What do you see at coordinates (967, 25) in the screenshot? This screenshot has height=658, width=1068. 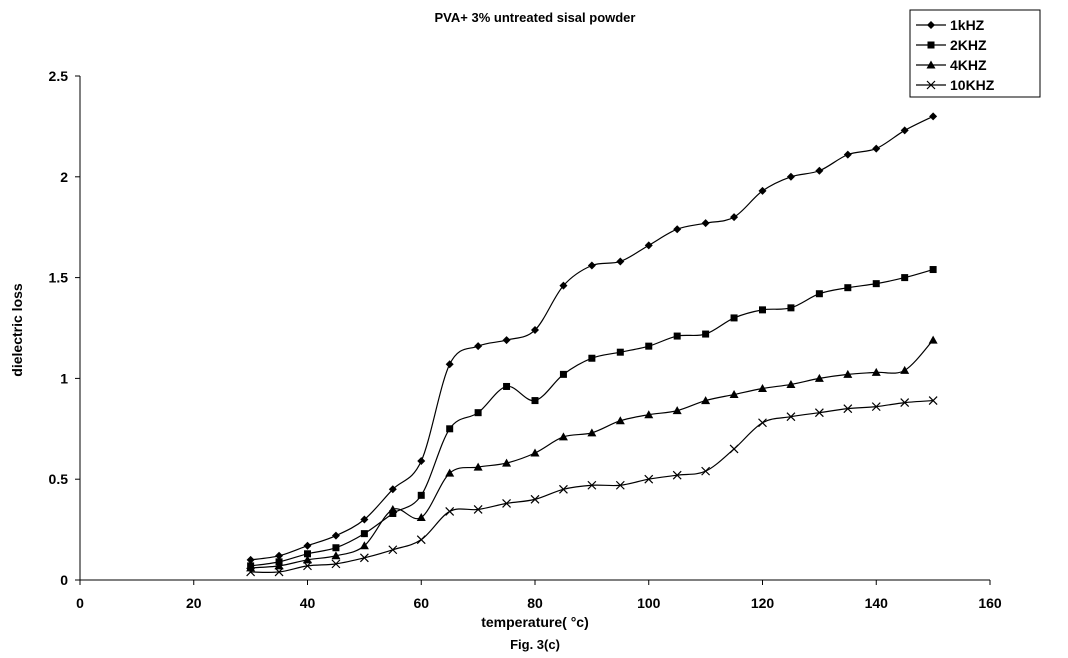 I see `legend-label: 1kHZ` at bounding box center [967, 25].